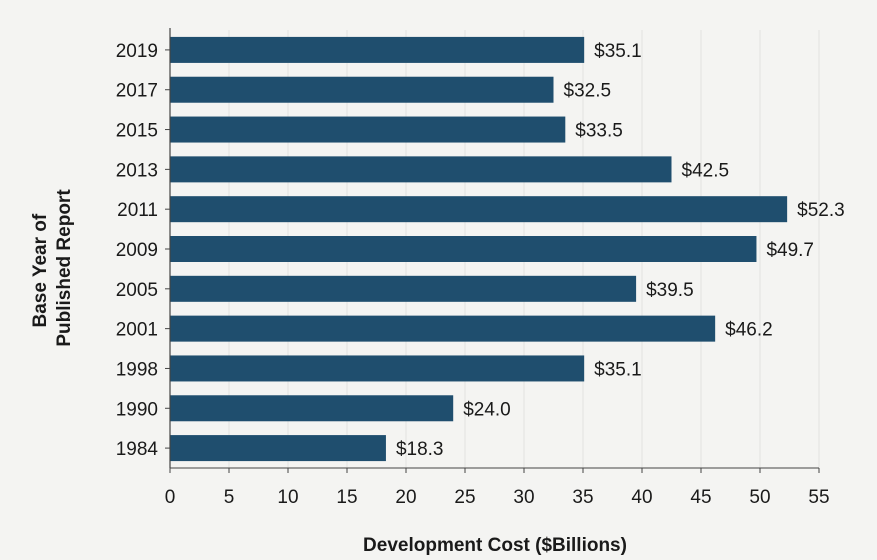 The height and width of the screenshot is (560, 877). Describe the element at coordinates (170, 497) in the screenshot. I see `x-tick-label: 0` at that location.